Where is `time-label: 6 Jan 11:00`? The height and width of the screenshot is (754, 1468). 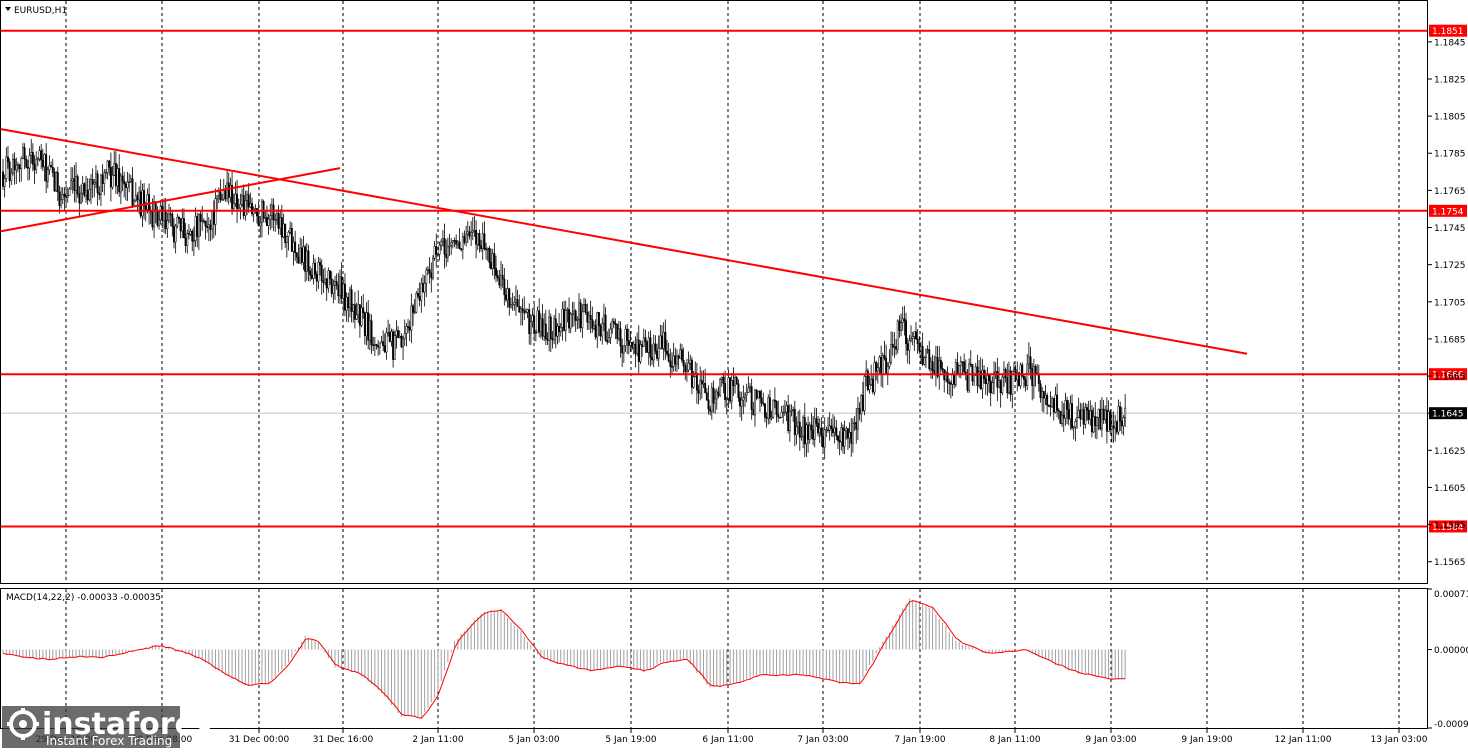 time-label: 6 Jan 11:00 is located at coordinates (728, 740).